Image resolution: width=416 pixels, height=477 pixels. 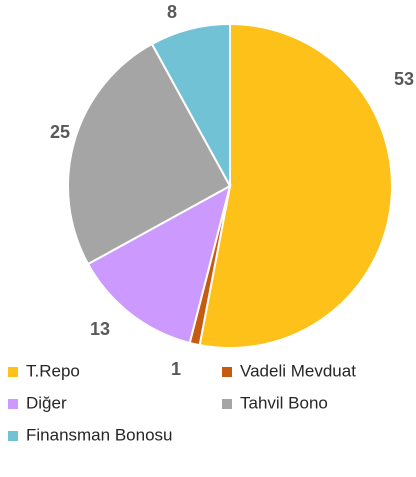 I want to click on legend-label: Vadeli Mevduat, so click(x=298, y=370).